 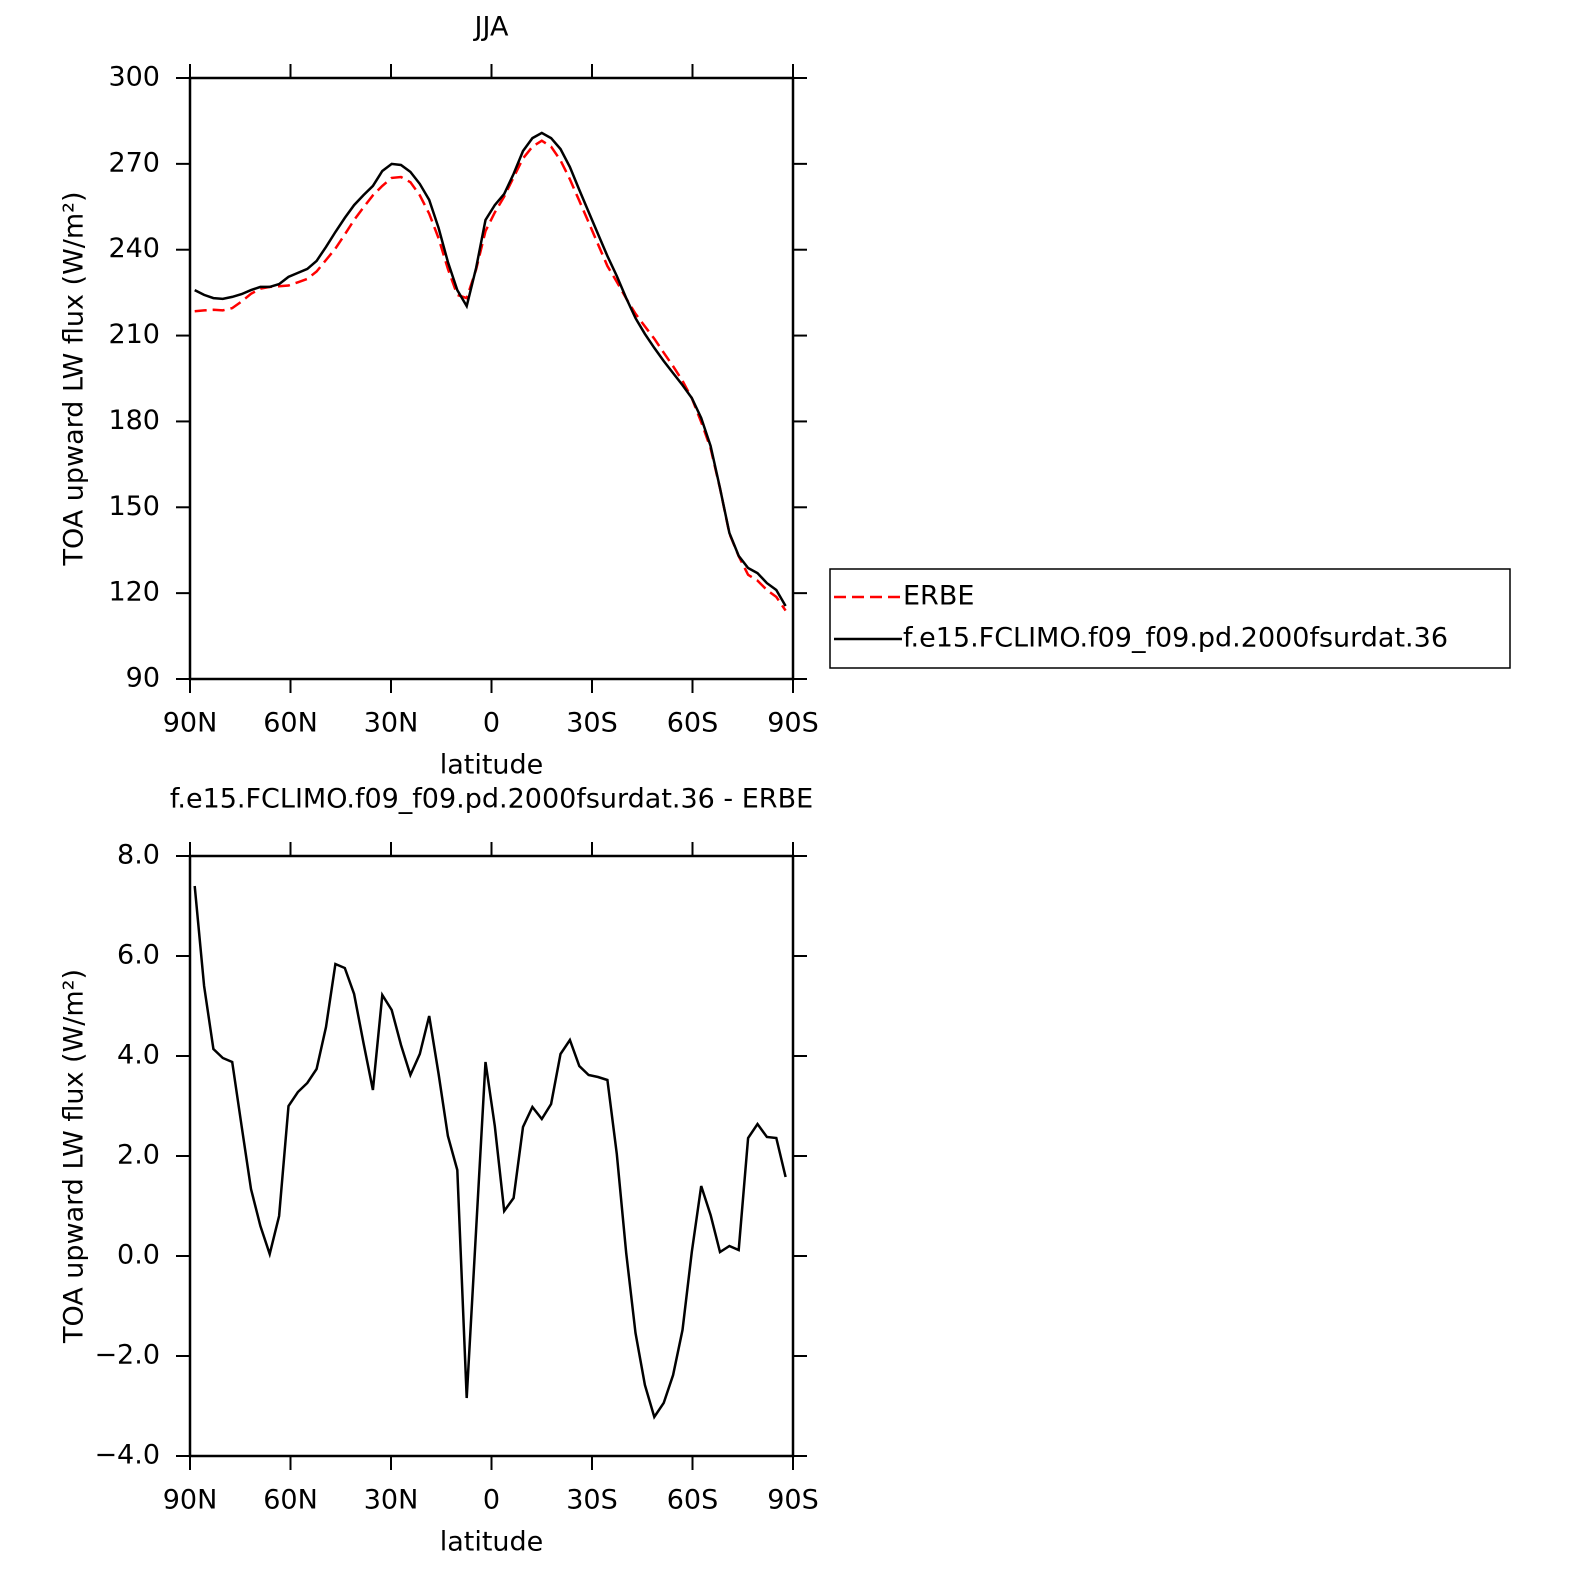 What do you see at coordinates (134, 162) in the screenshot?
I see `y-tick-label: 270` at bounding box center [134, 162].